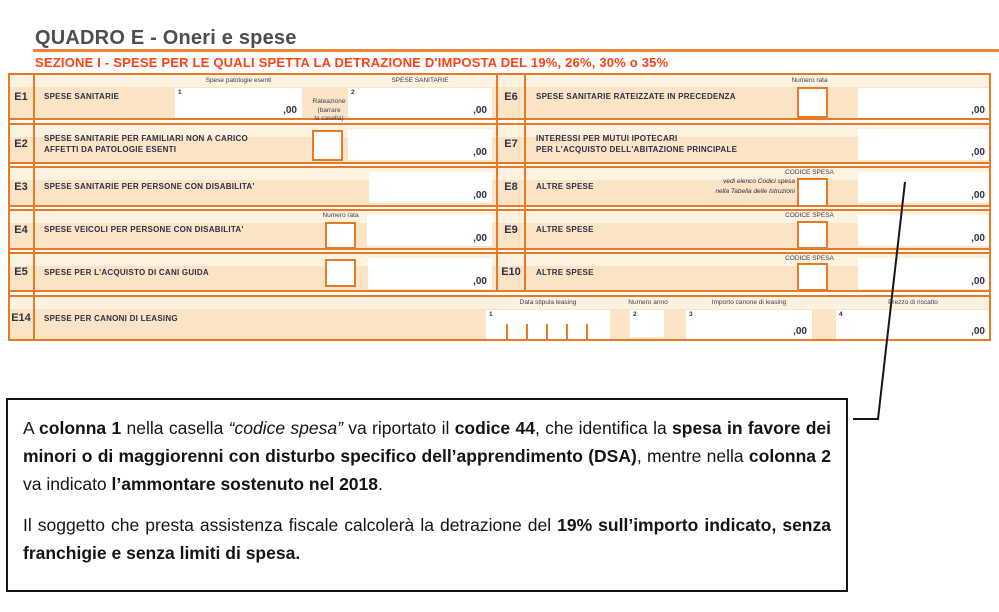  What do you see at coordinates (430, 273) in the screenshot?
I see `e5-amount-input: ,00` at bounding box center [430, 273].